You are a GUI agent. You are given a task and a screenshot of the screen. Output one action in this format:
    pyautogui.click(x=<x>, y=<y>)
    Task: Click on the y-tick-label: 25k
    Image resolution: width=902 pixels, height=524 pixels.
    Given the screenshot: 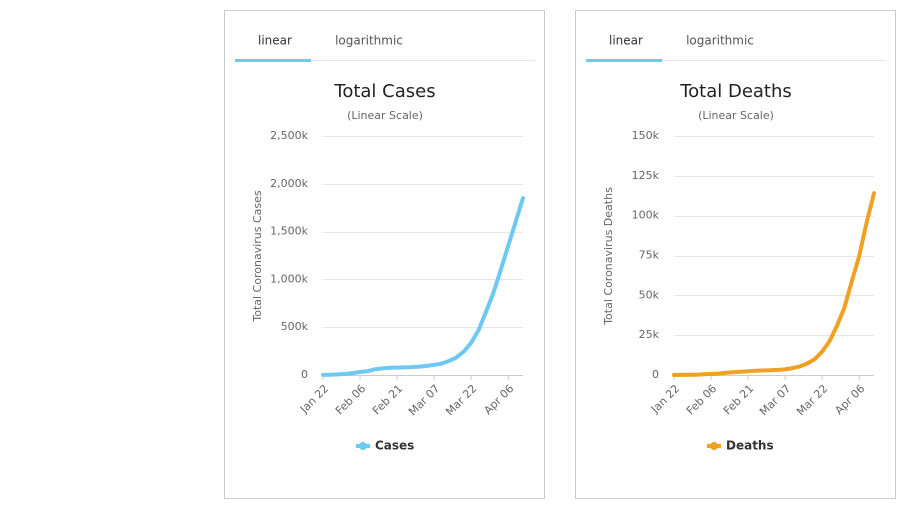 What is the action you would take?
    pyautogui.click(x=649, y=334)
    